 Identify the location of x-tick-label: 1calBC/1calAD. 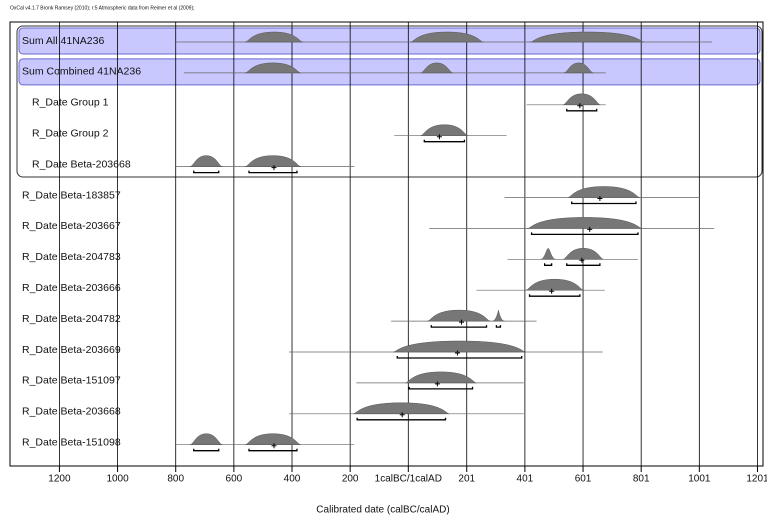
(408, 479).